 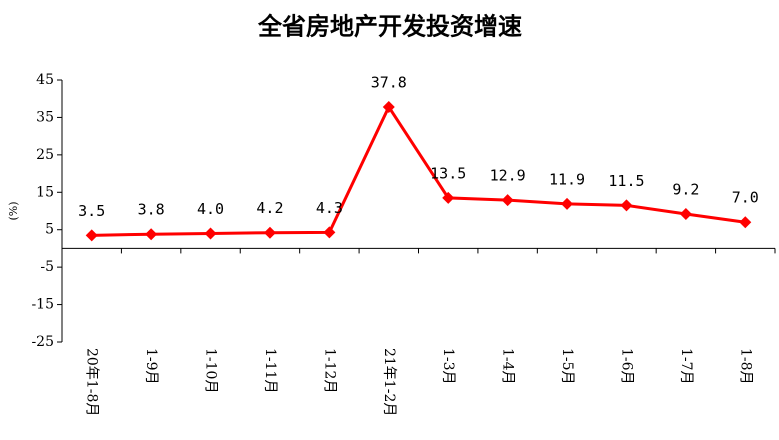 I want to click on data-label: 3.8, so click(x=151, y=210).